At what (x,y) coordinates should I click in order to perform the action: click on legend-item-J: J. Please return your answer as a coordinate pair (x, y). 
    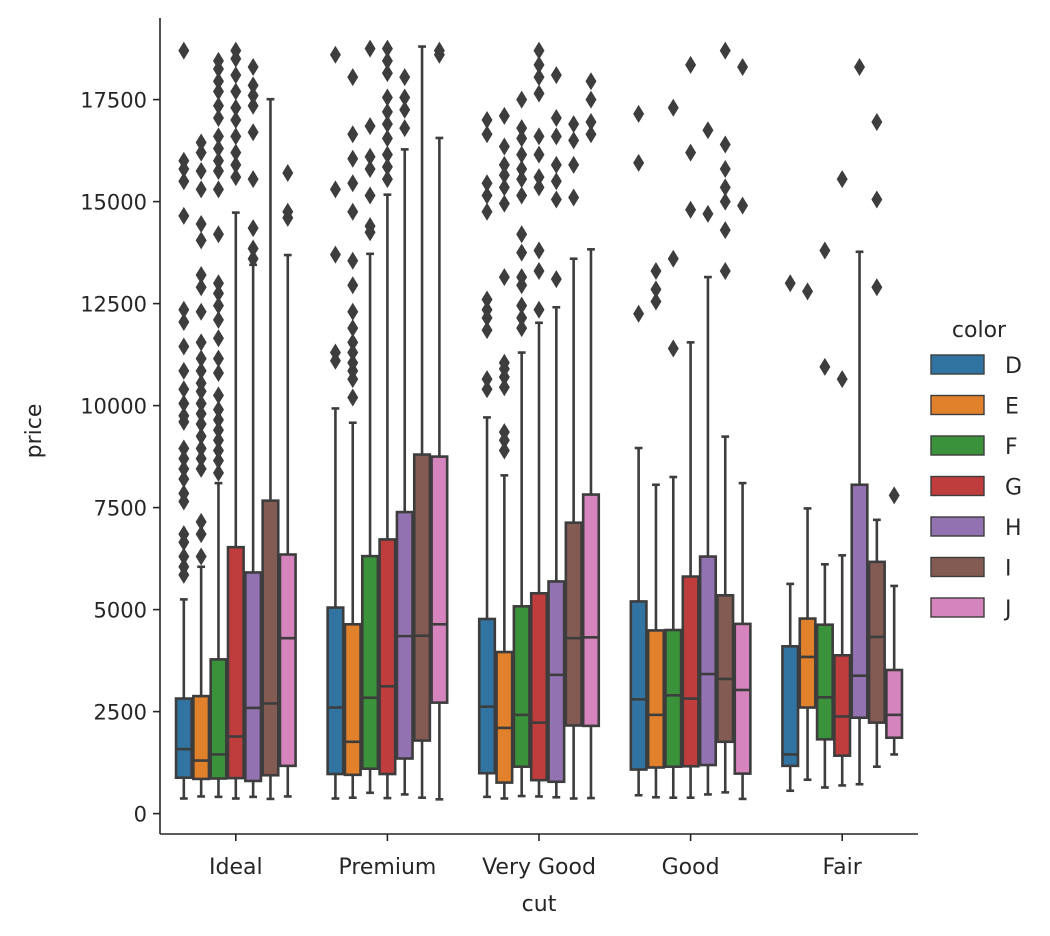
    Looking at the image, I should click on (971, 609).